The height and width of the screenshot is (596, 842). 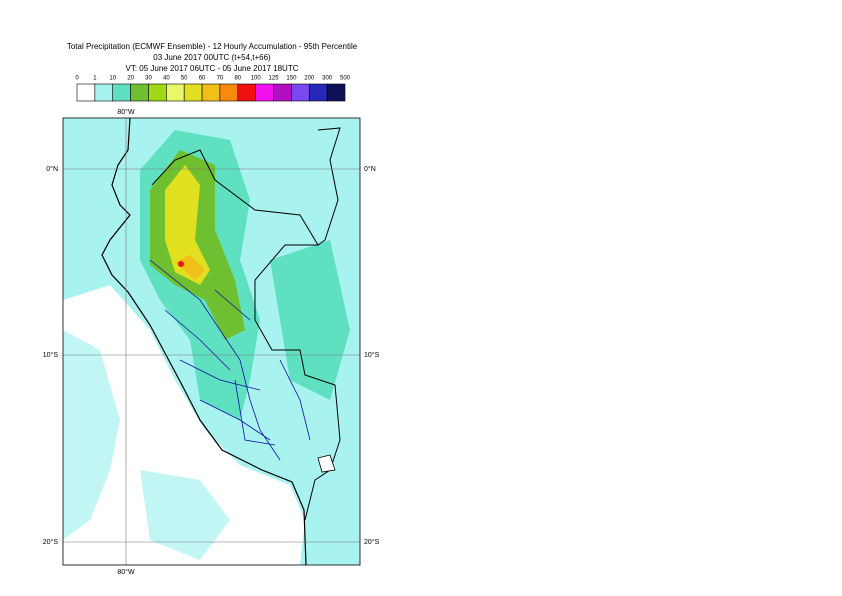 I want to click on legend-label: 50, so click(x=184, y=79).